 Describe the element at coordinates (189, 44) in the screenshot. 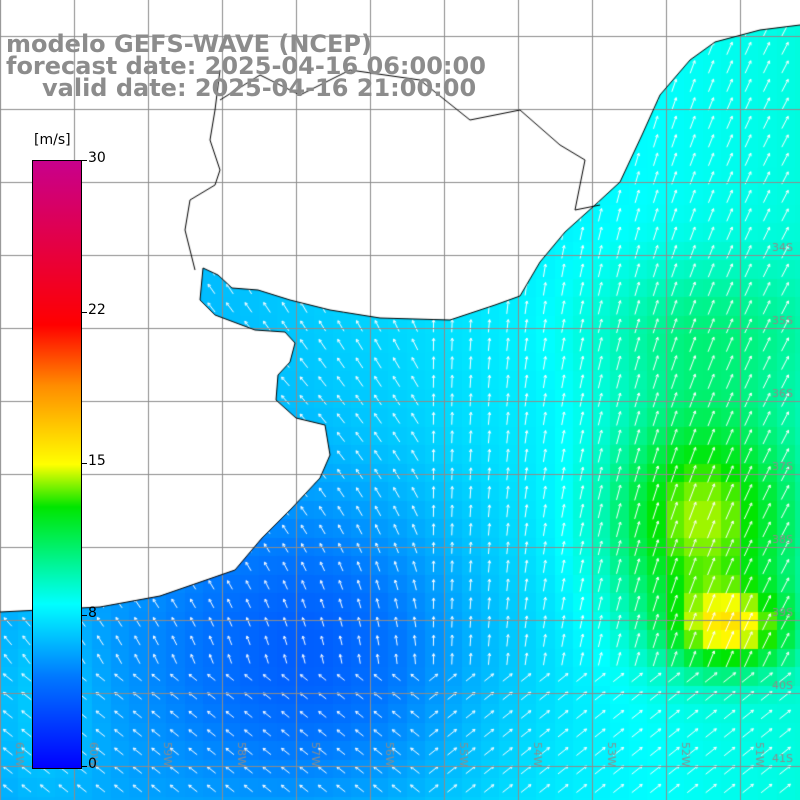

I see `title-model: modelo GEFS-WAVE (NCEP)` at that location.